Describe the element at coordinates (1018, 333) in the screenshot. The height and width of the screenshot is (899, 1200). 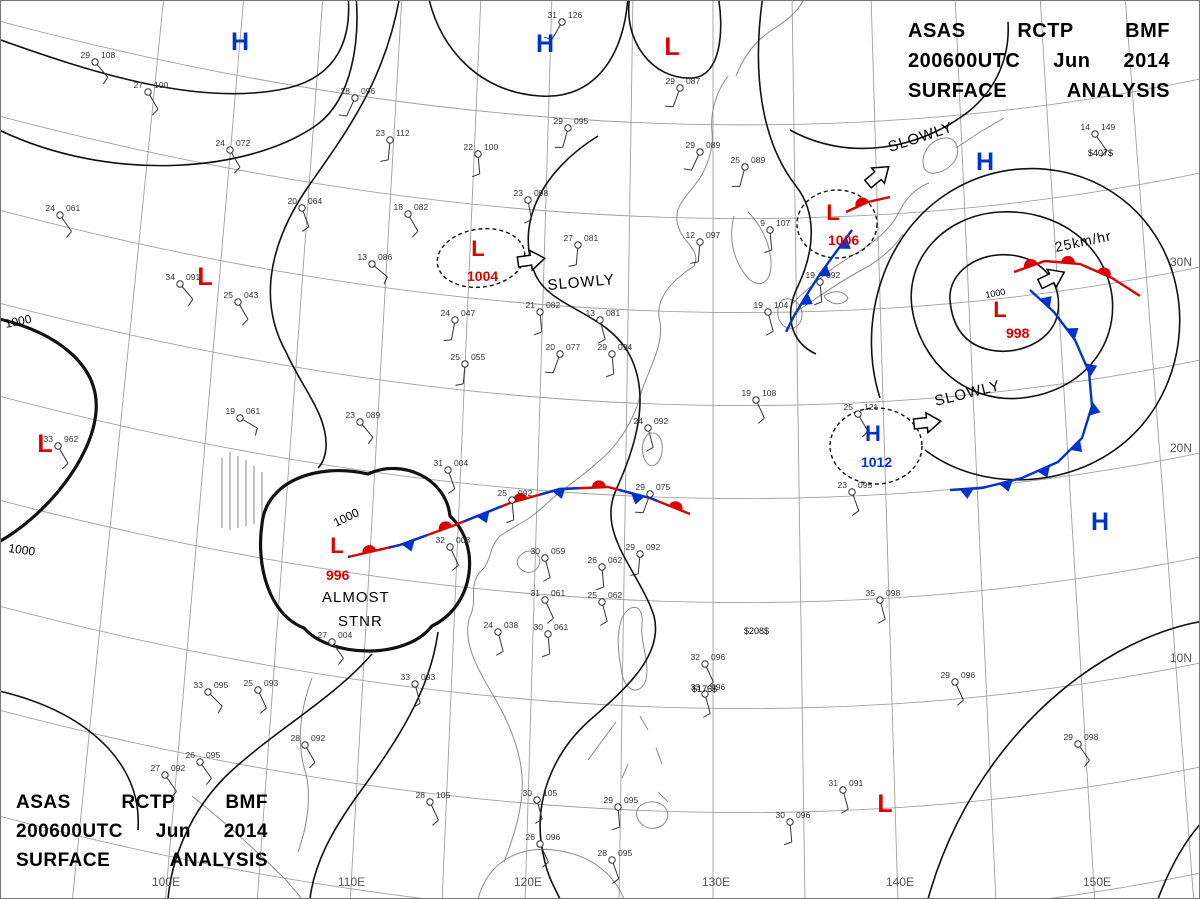
I see `pressure-center-value: 998` at that location.